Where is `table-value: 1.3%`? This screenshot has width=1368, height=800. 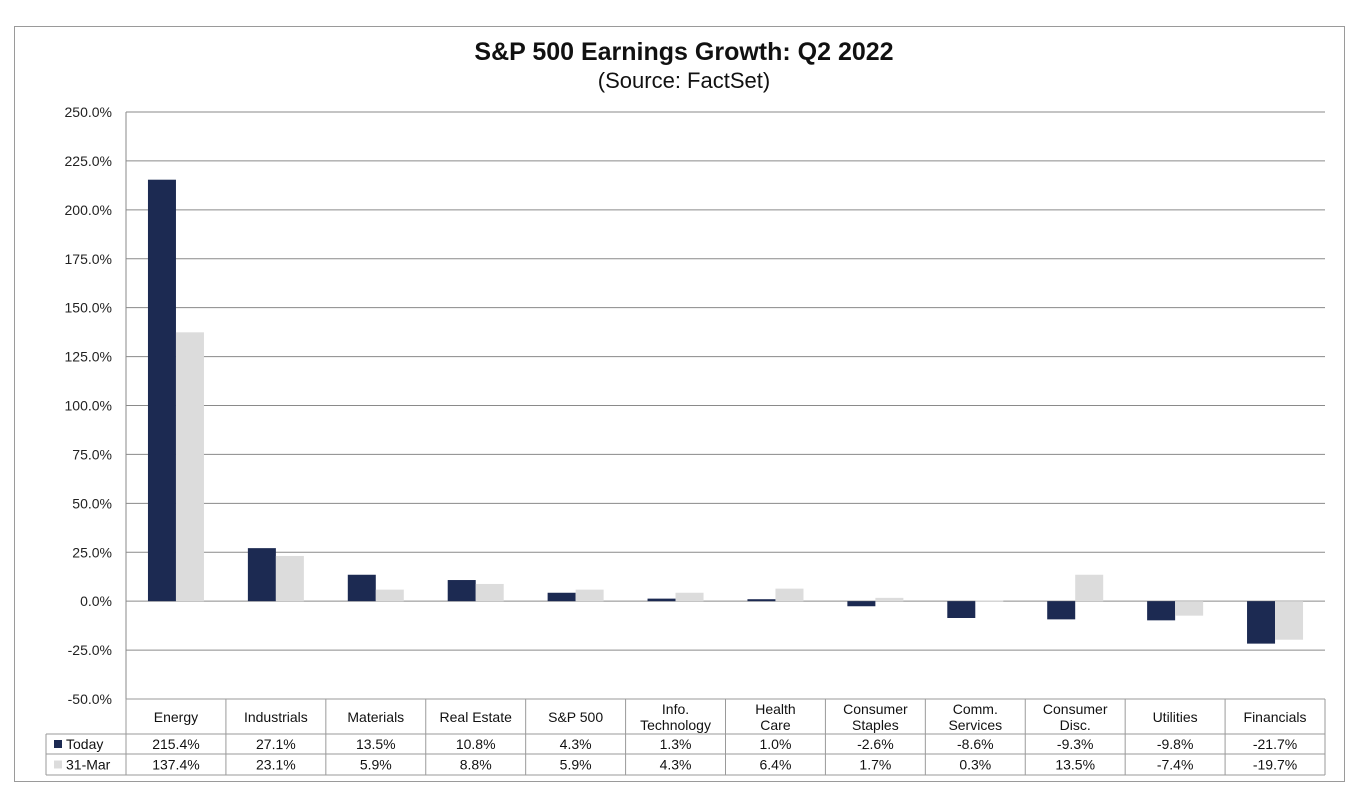 table-value: 1.3% is located at coordinates (676, 744).